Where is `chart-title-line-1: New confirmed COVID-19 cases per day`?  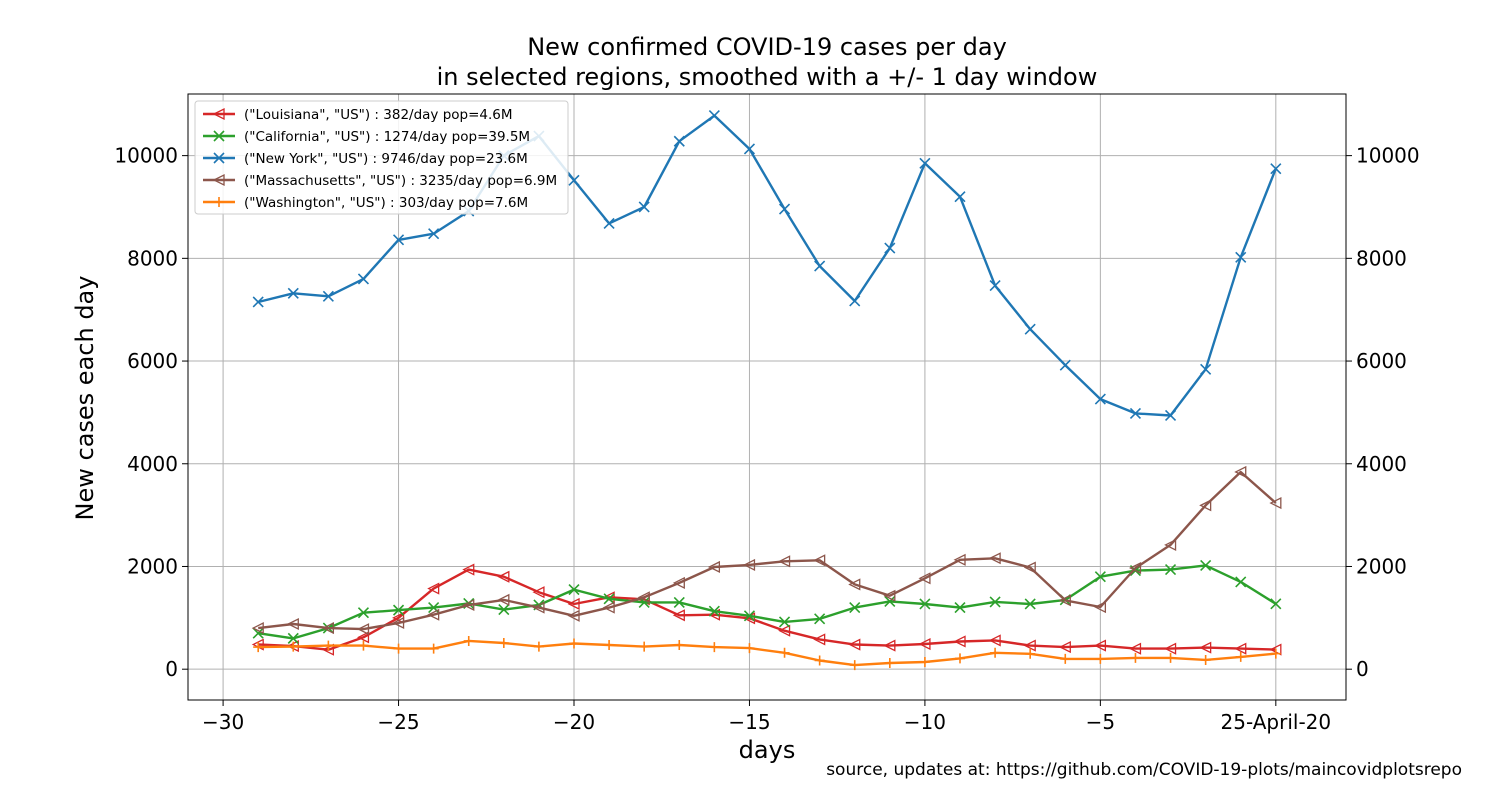 chart-title-line-1: New confirmed COVID-19 cases per day is located at coordinates (767, 47).